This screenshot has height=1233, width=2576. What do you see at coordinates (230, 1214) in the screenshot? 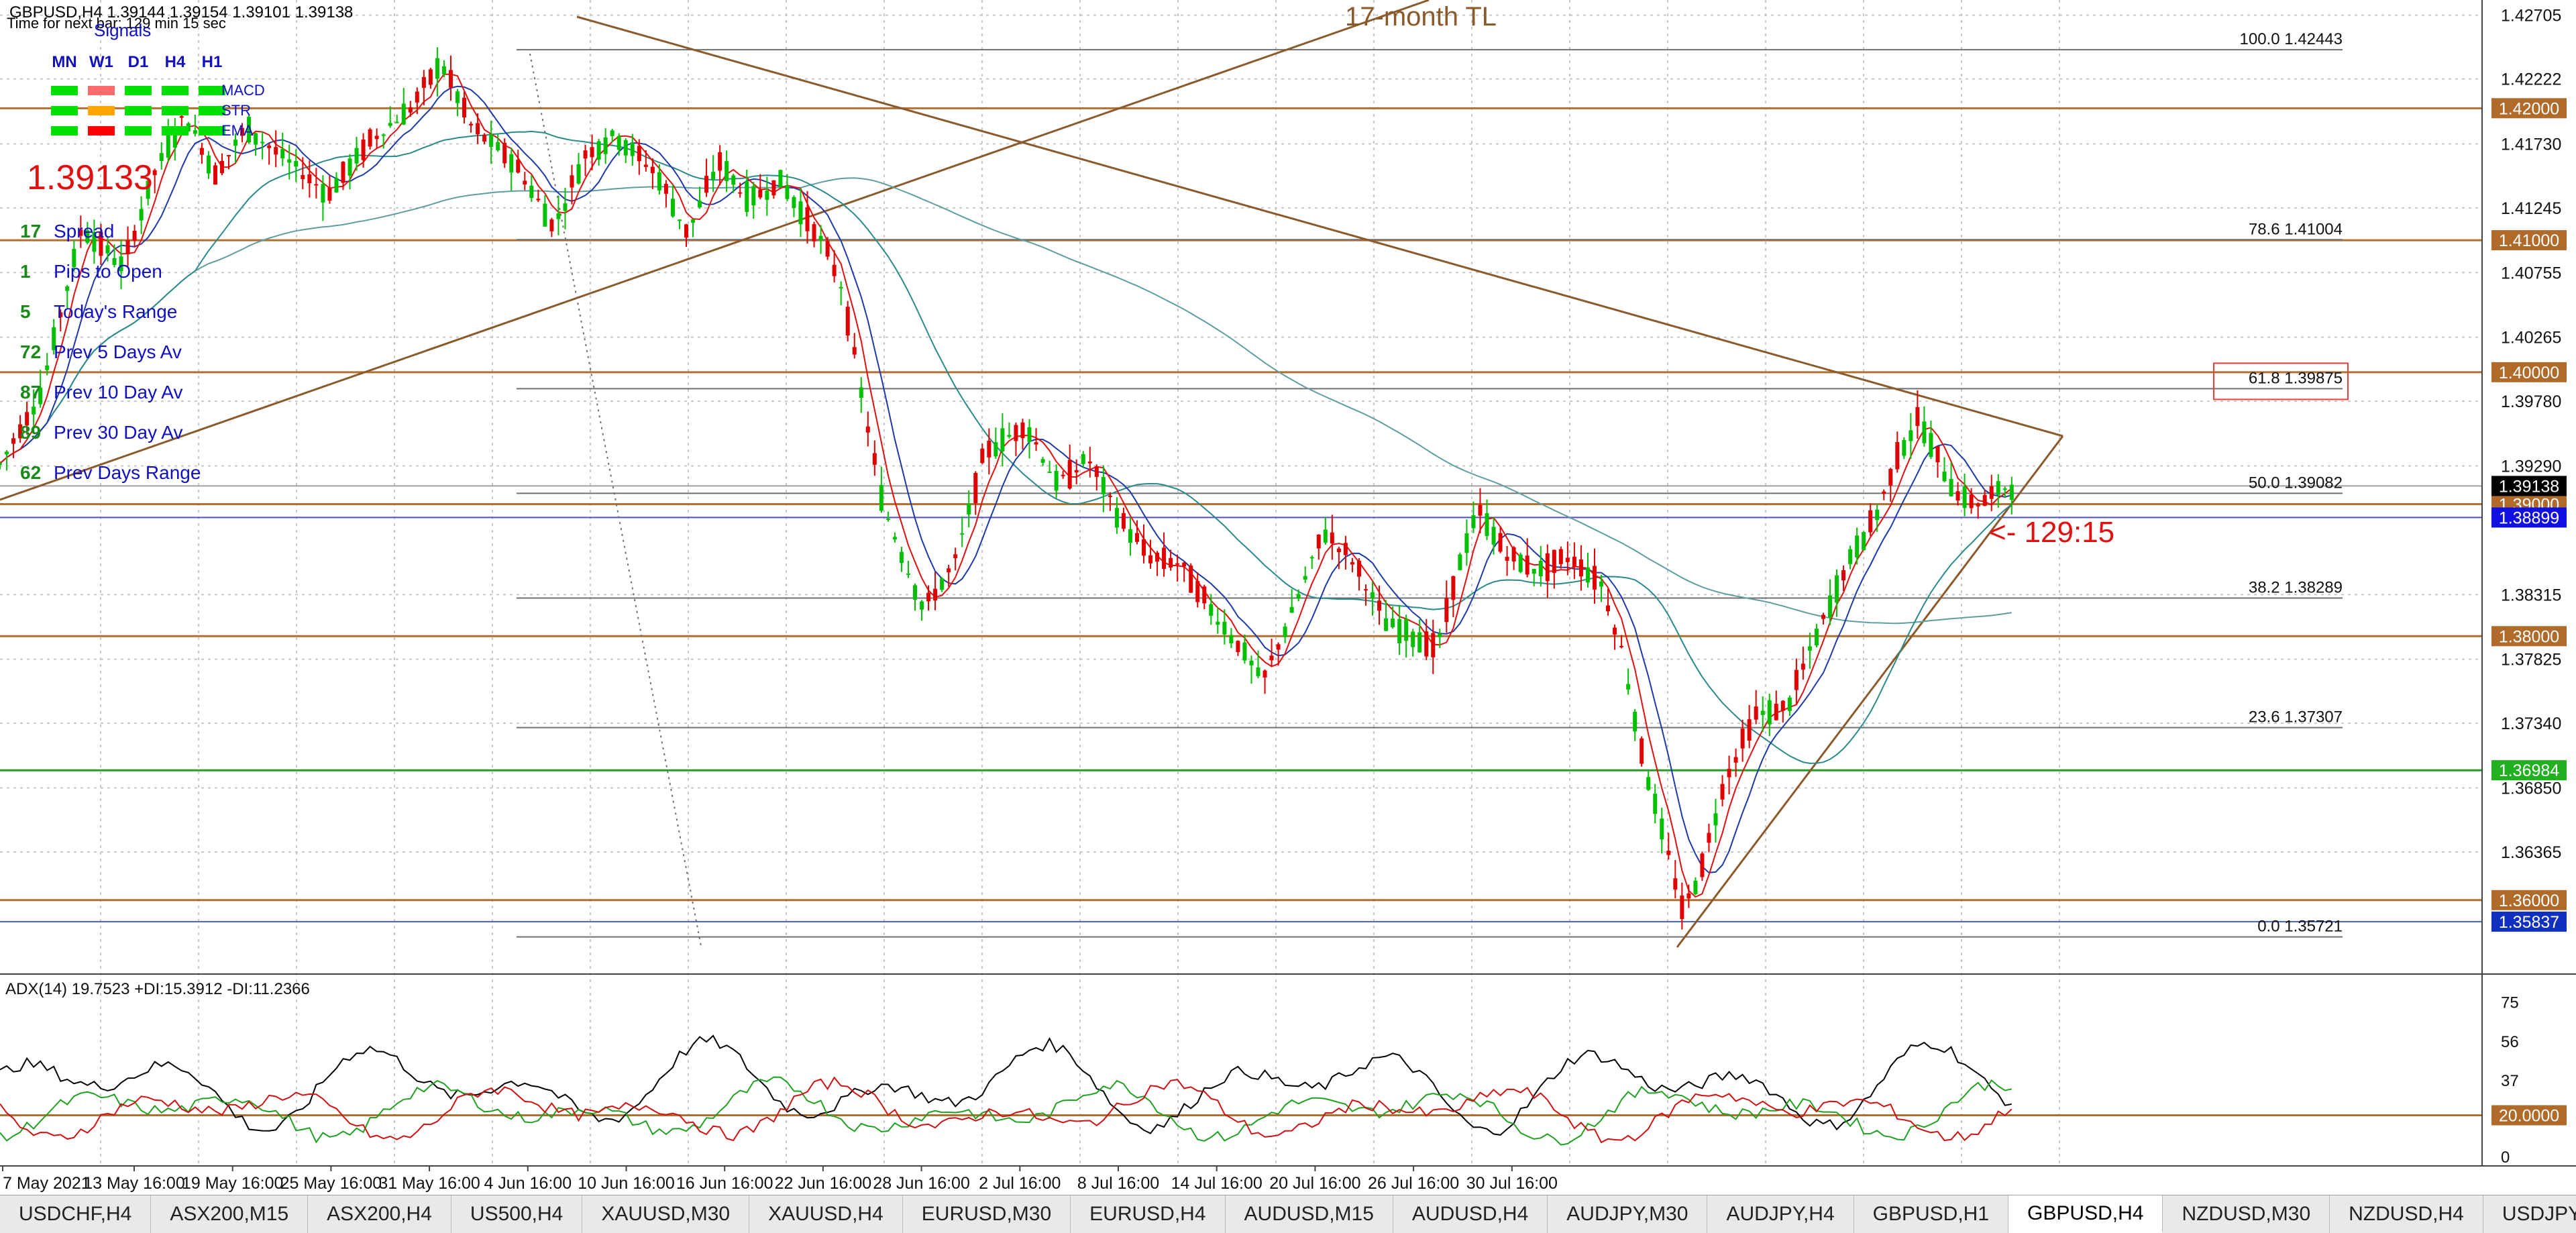
I see `chart-tab-asx200-m15: ASX200,M15` at bounding box center [230, 1214].